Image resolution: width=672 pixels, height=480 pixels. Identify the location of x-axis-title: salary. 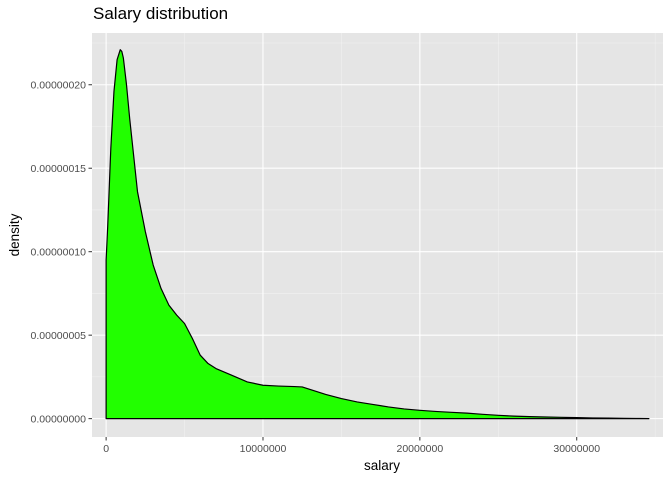
(382, 465).